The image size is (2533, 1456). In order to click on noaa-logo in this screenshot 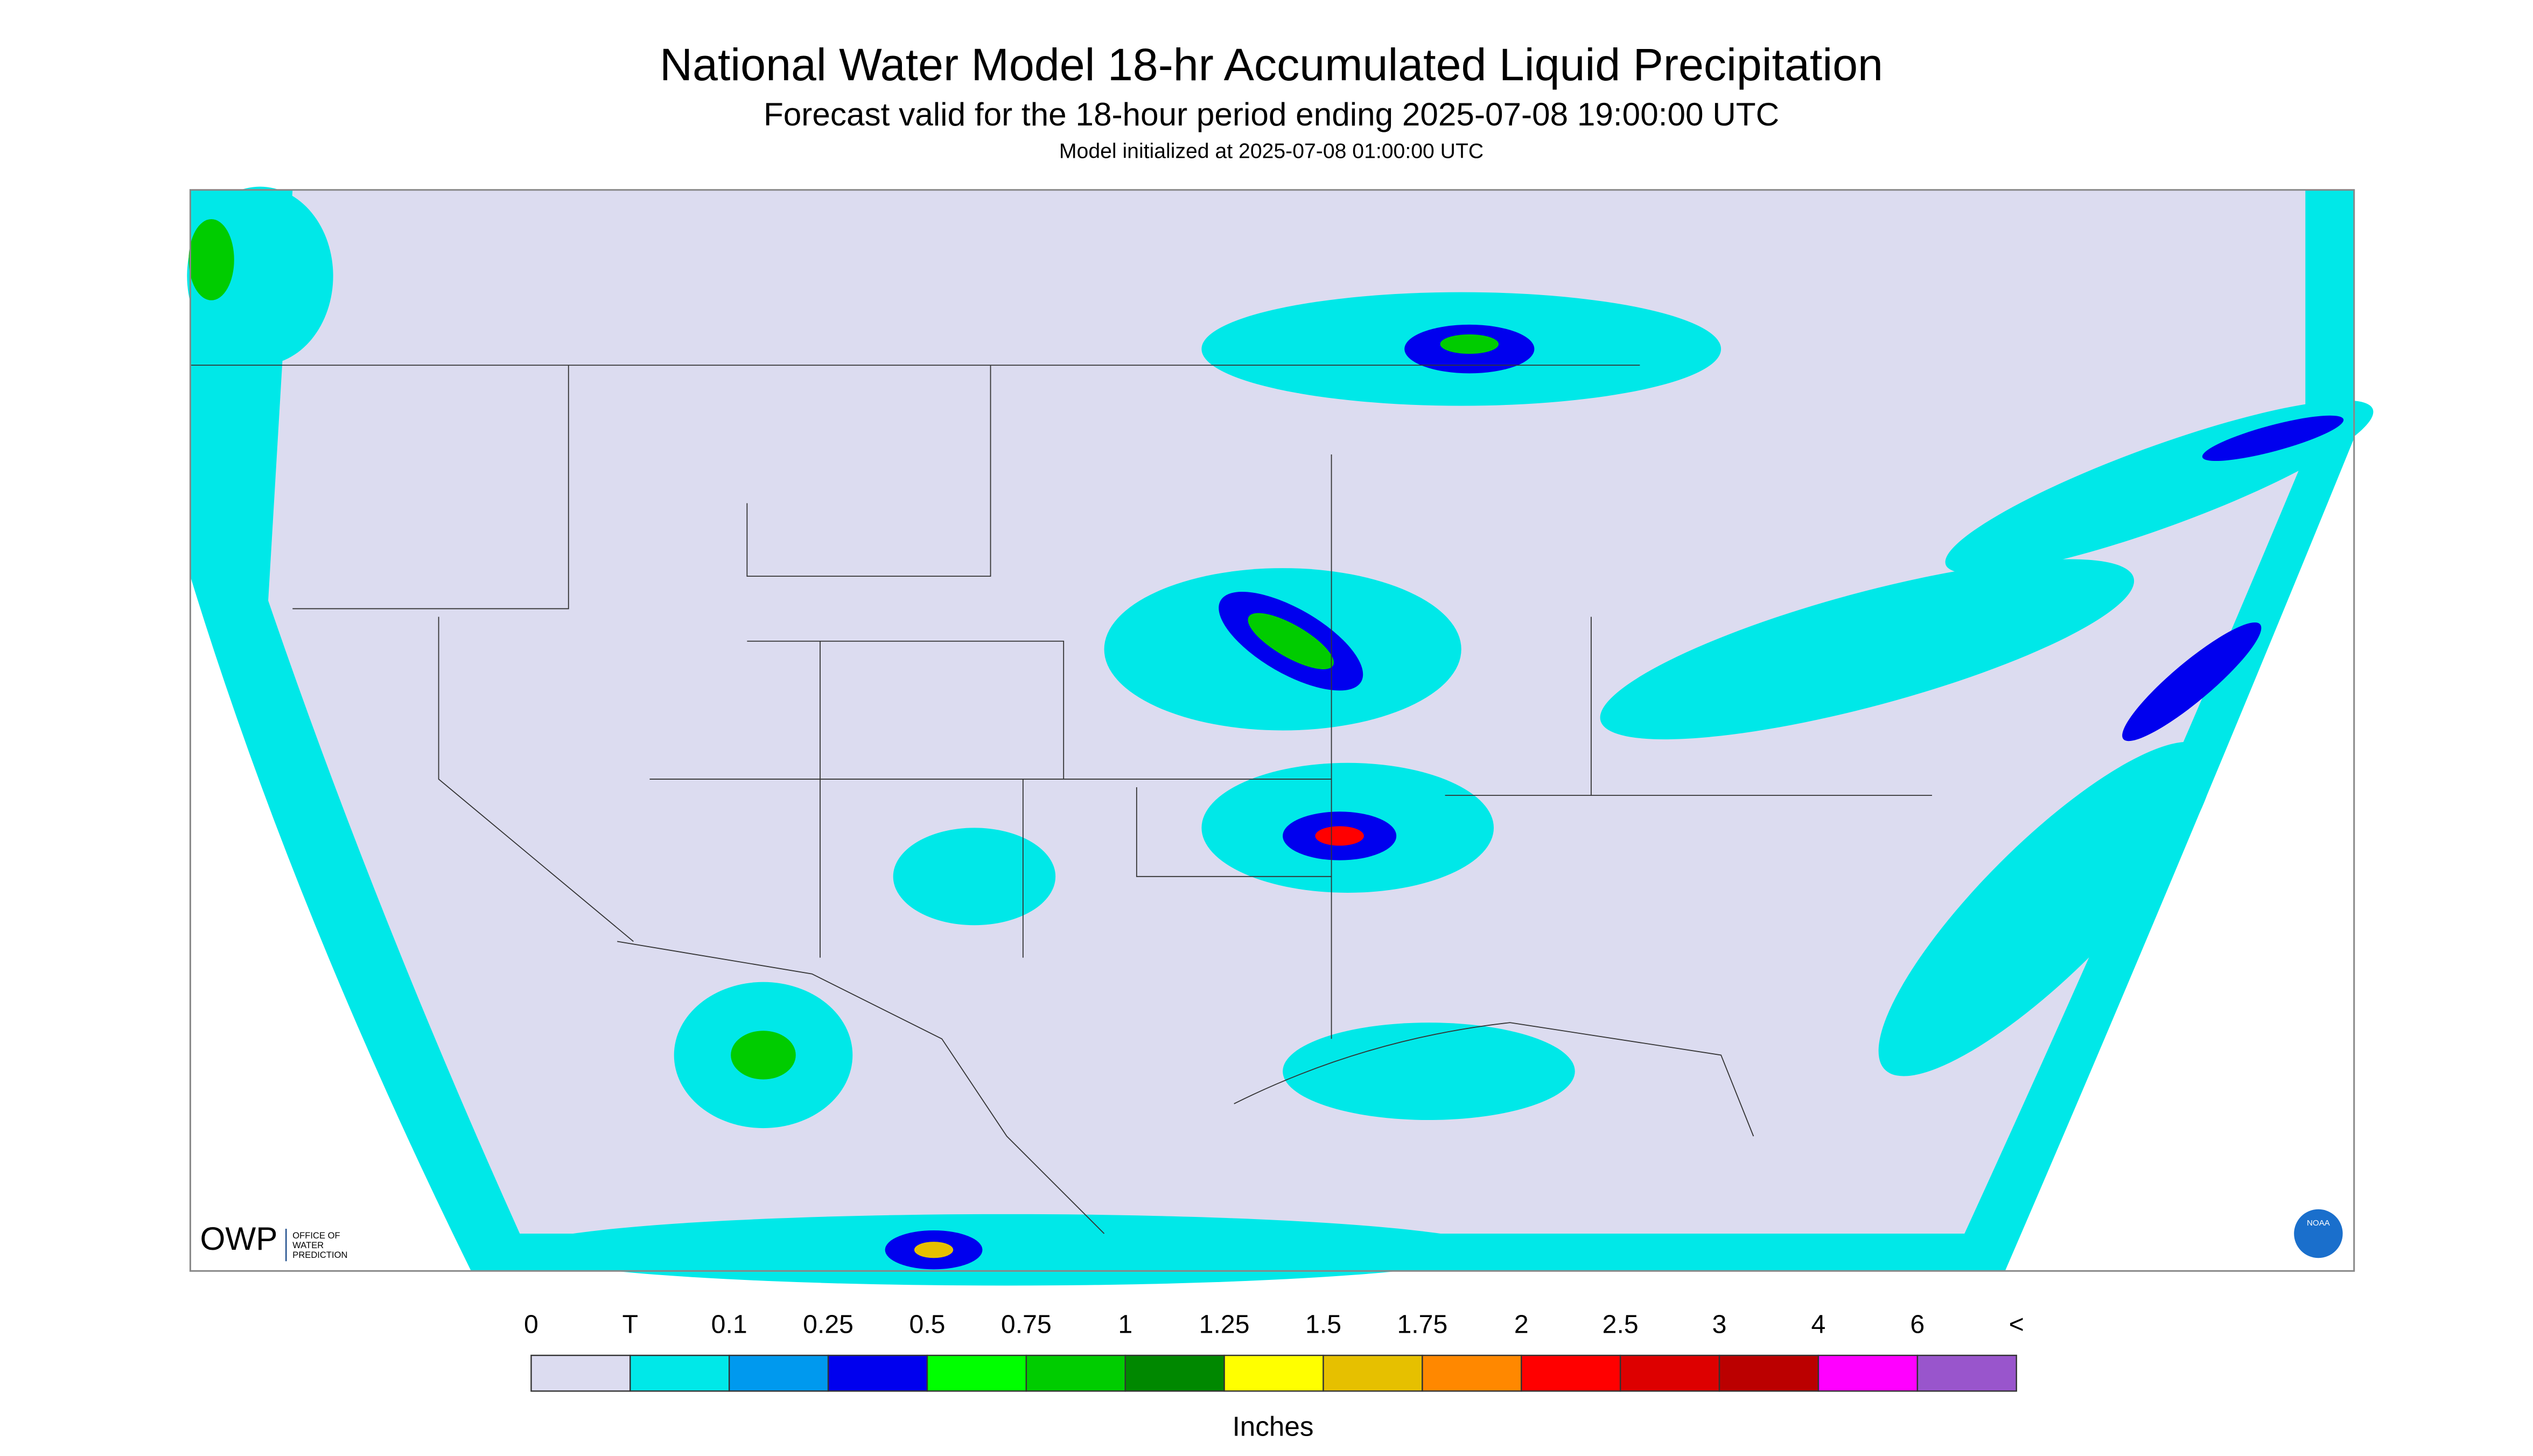, I will do `click(2318, 1233)`.